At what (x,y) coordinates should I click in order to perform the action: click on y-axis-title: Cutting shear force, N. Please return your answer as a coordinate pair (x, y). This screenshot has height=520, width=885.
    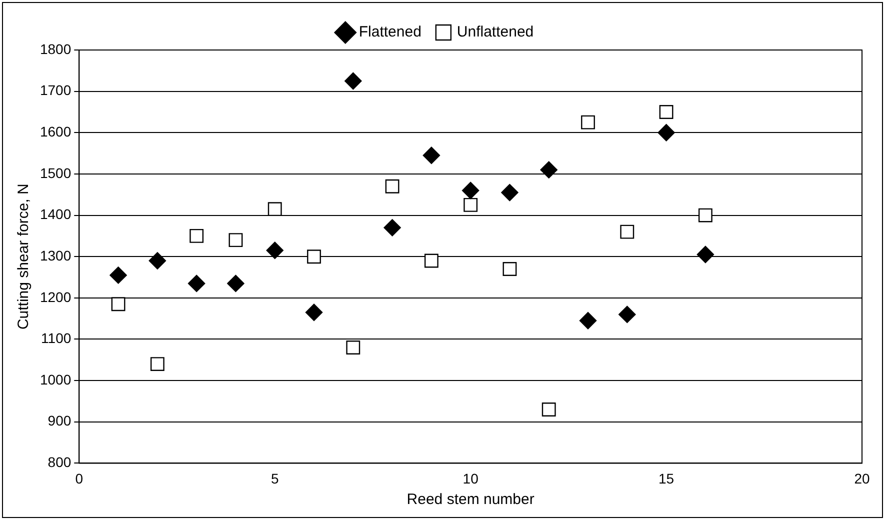
    Looking at the image, I should click on (23, 257).